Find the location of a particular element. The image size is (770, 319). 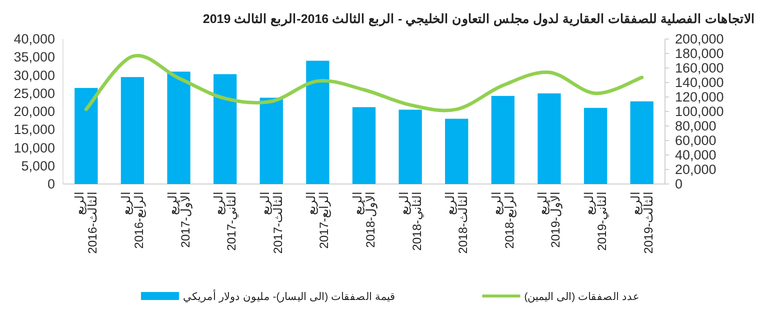

x-tick-label: الربع الثالث-2016 is located at coordinates (86, 223).